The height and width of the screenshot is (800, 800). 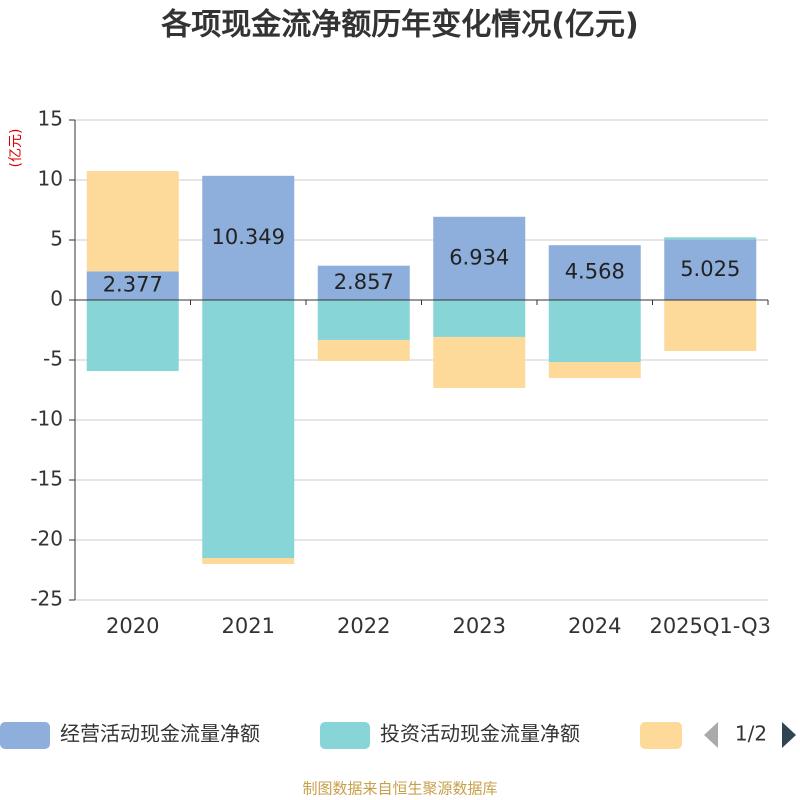 What do you see at coordinates (594, 626) in the screenshot?
I see `x-tick-label: 2024` at bounding box center [594, 626].